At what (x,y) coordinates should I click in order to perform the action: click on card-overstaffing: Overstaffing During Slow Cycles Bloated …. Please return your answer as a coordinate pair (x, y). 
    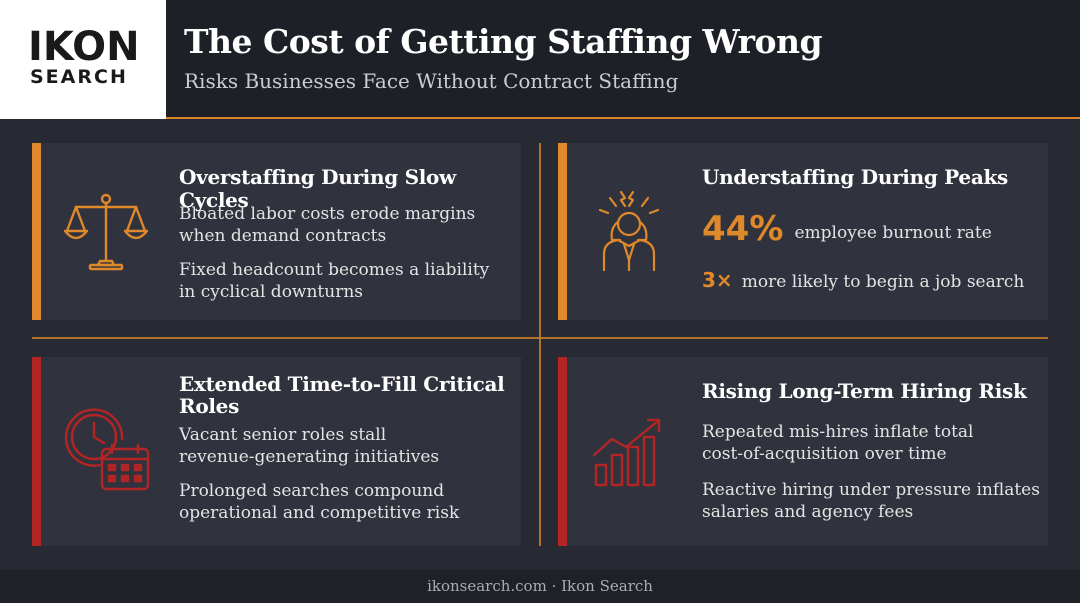
    Looking at the image, I should click on (276, 231).